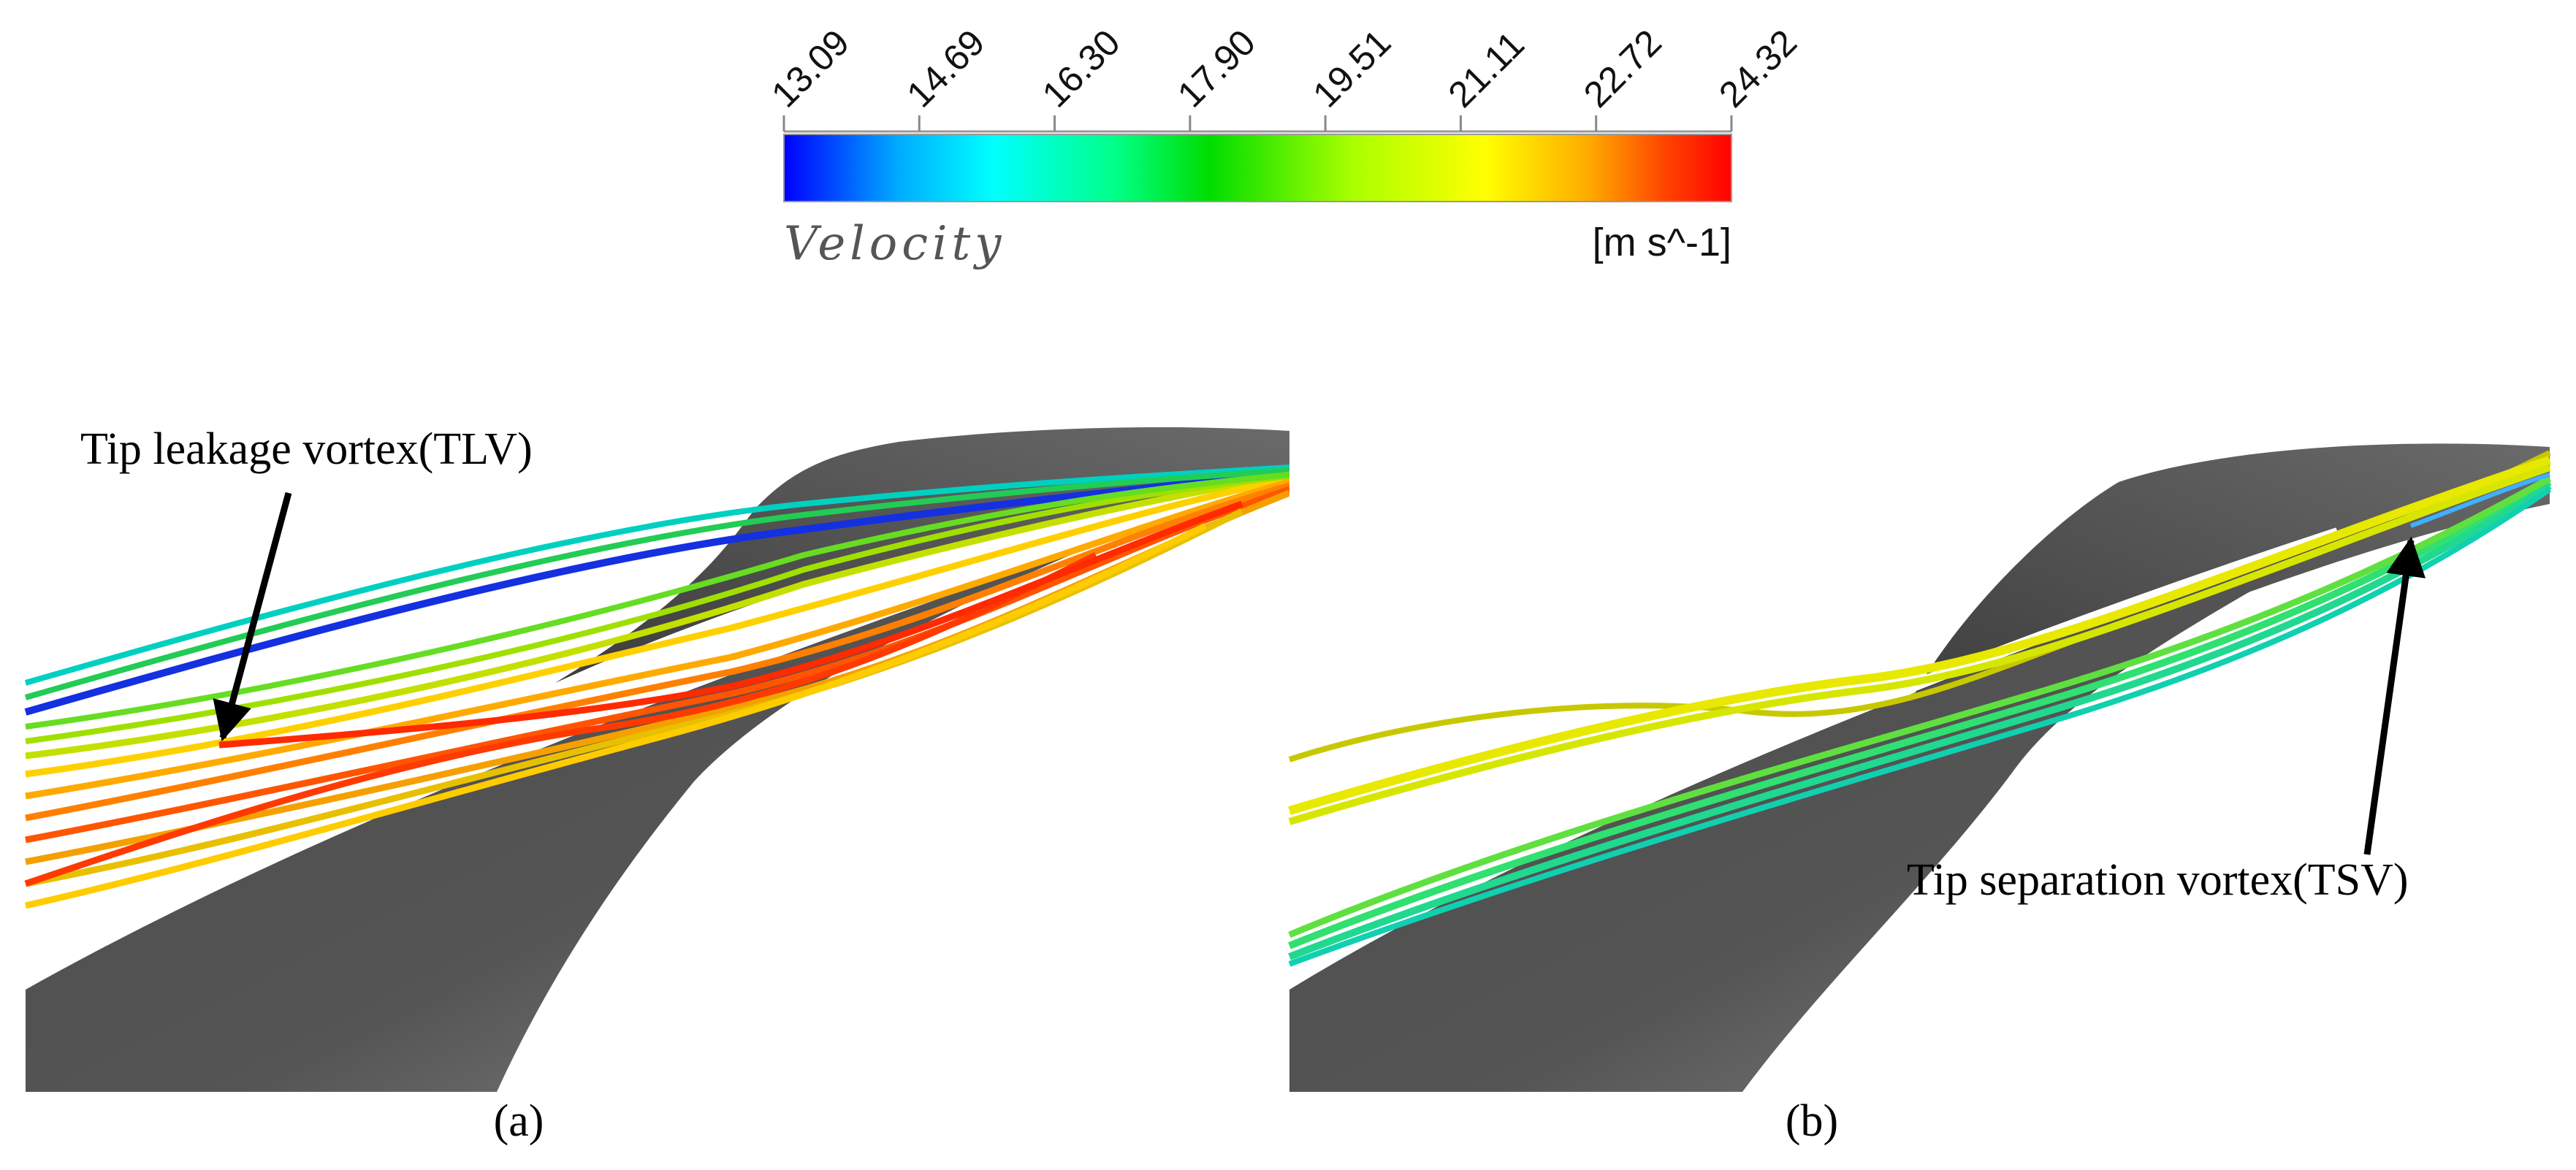 The image size is (2576, 1170). I want to click on colorbar-tick-label: 24.32, so click(1758, 68).